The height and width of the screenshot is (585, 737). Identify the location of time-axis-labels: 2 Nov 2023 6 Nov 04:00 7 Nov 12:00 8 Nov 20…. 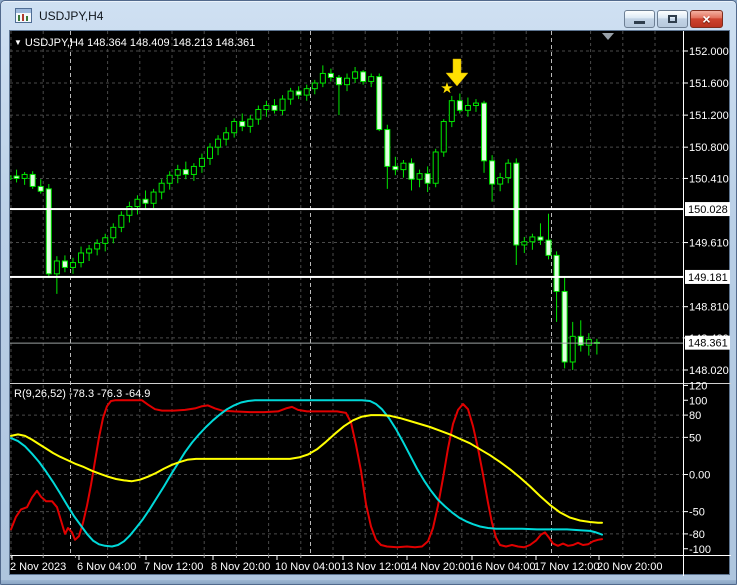
(336, 564).